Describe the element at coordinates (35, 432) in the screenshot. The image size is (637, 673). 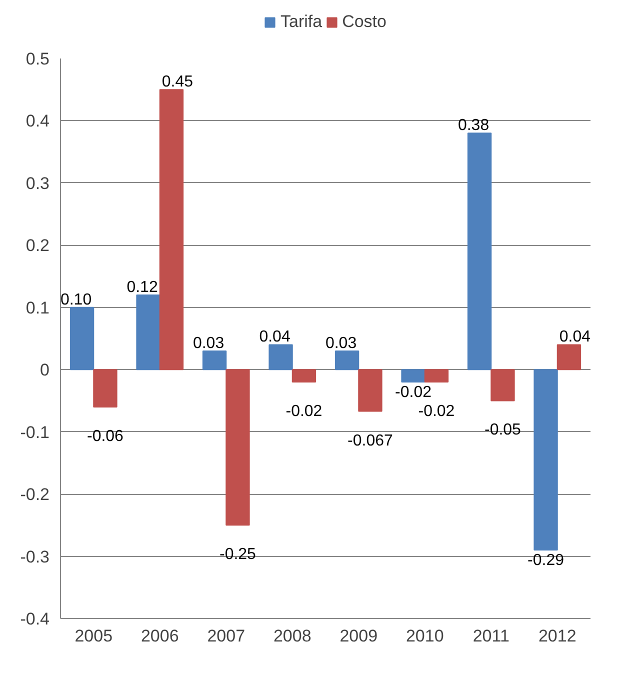
I see `y-tick-label: -0.1` at that location.